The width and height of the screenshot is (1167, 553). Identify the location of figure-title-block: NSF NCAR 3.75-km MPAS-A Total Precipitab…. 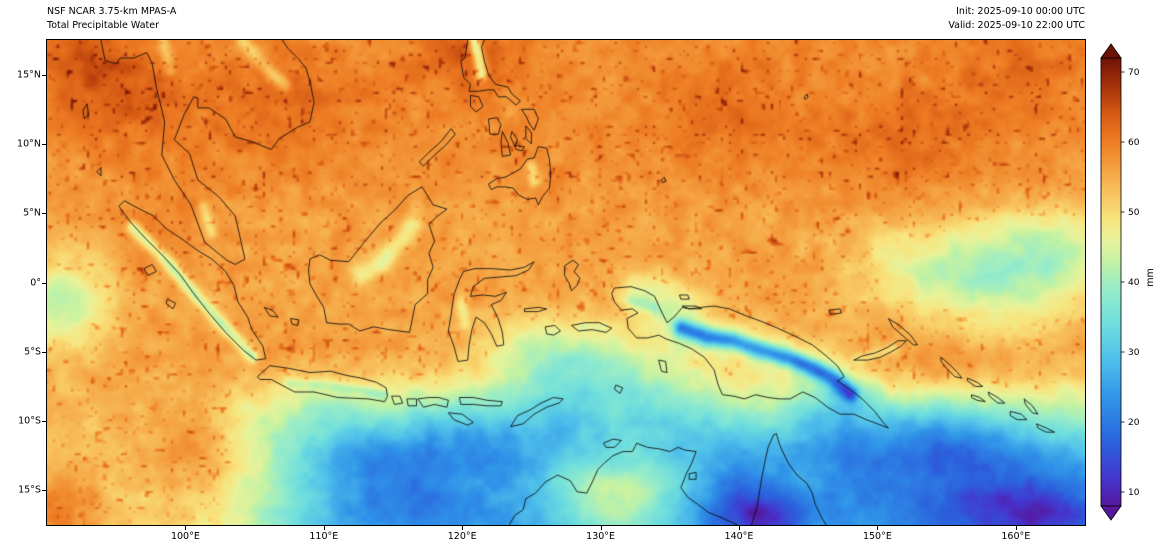
(111, 19).